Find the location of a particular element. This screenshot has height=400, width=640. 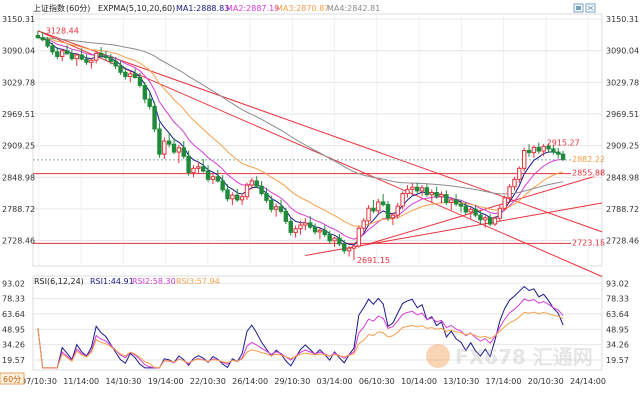

price-axis-label: 3090.04 is located at coordinates (622, 51).